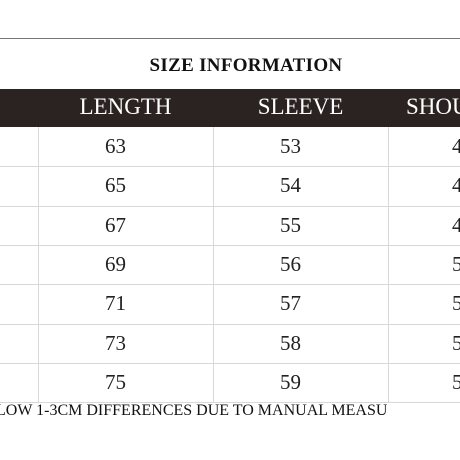  I want to click on header-cell: SHOU, so click(433, 106).